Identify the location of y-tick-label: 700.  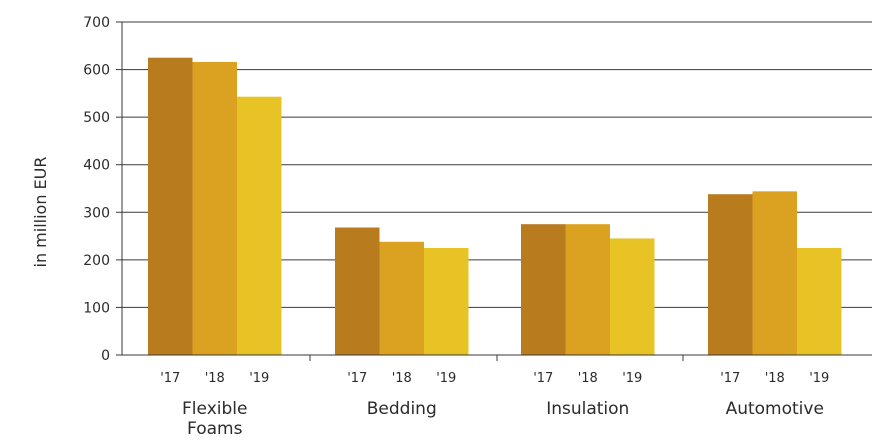
(96, 23).